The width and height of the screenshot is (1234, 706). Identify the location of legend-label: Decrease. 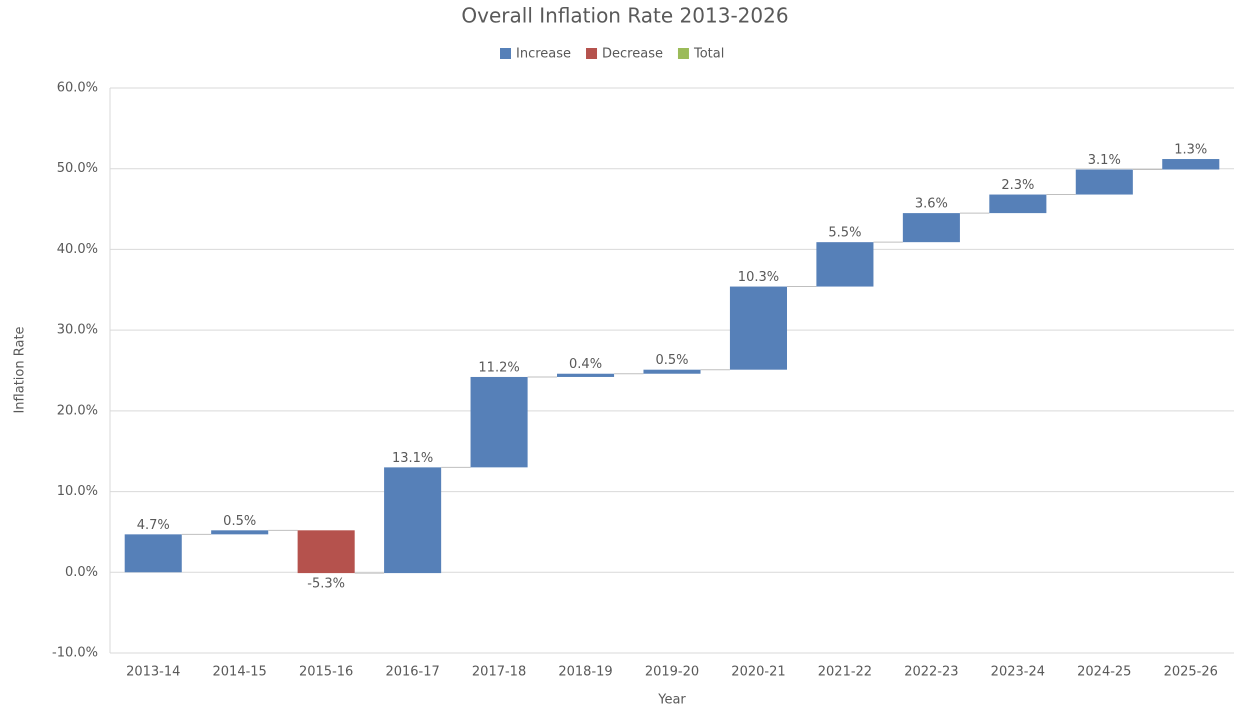
(632, 54).